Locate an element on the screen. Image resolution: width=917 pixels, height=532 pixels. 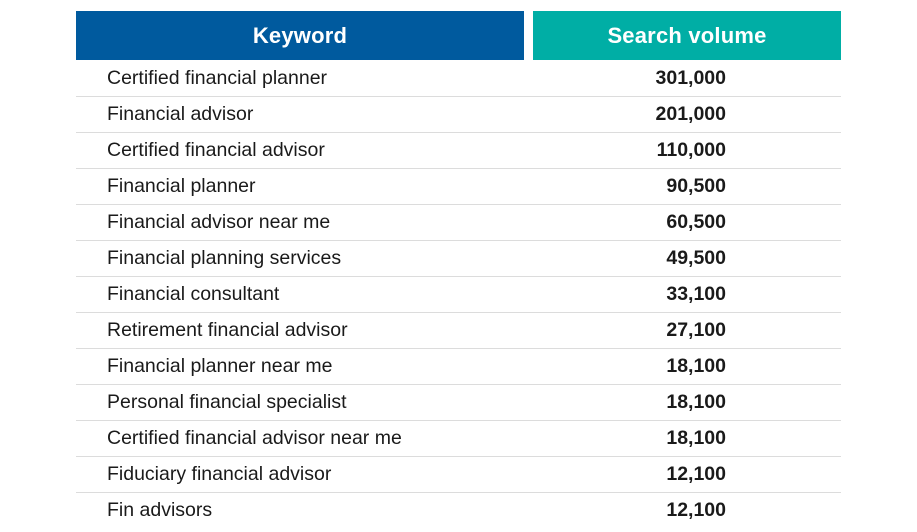
table-row: Fin advisors 12,100 is located at coordinates (458, 510).